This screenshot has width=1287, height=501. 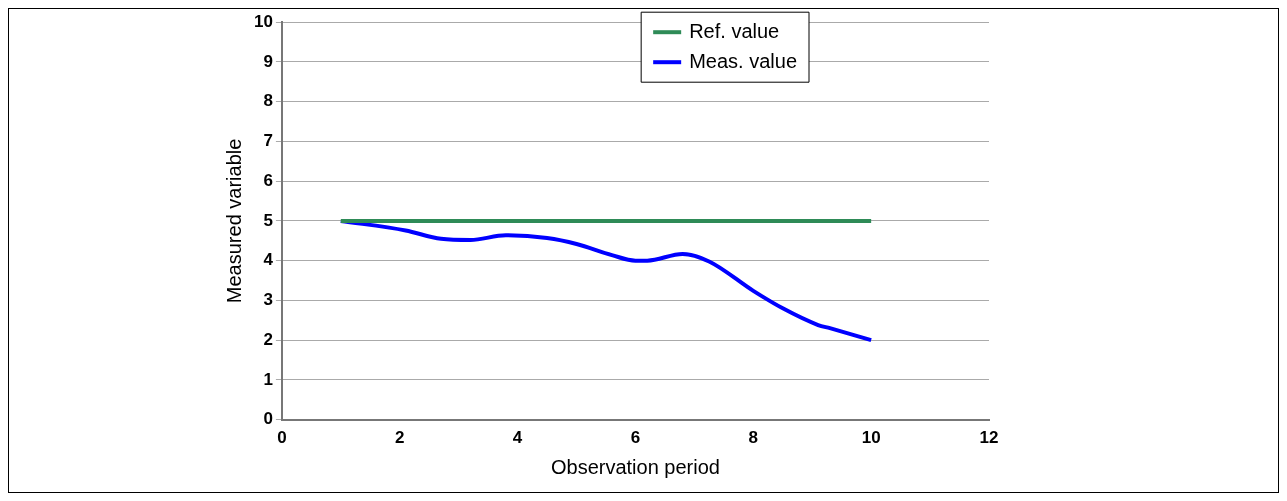 I want to click on x-tick-label: 6, so click(x=635, y=438).